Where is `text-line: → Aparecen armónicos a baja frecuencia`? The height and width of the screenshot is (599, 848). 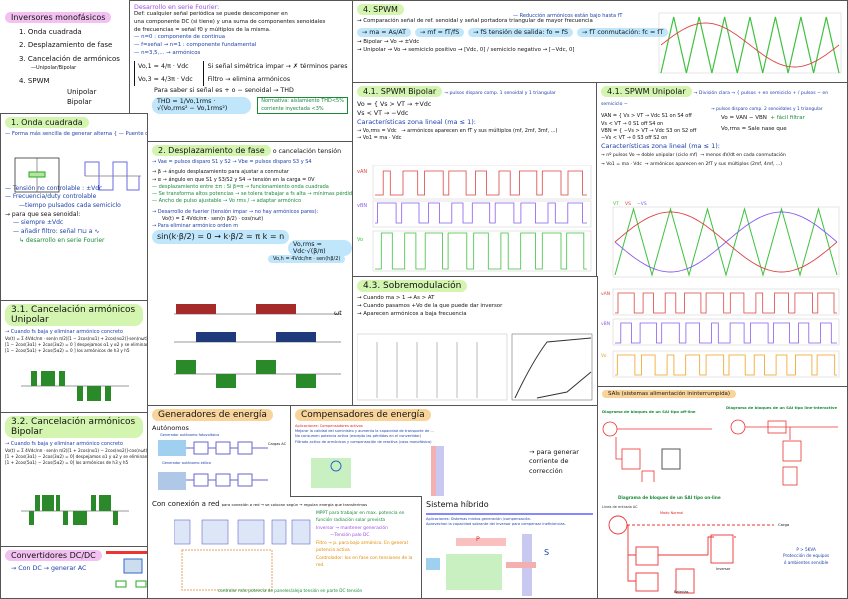
text-line: → Aparecen armónicos a baja frecuencia is located at coordinates (412, 313).